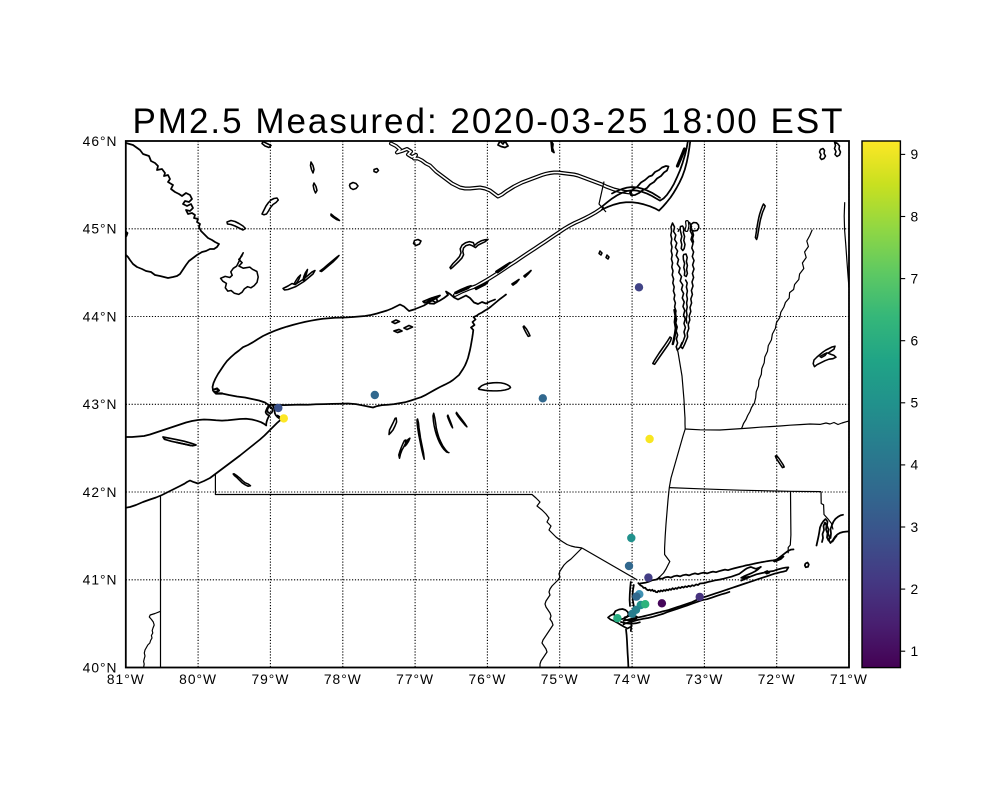 The image size is (1000, 800). What do you see at coordinates (270, 679) in the screenshot?
I see `svg-text: 79°W` at bounding box center [270, 679].